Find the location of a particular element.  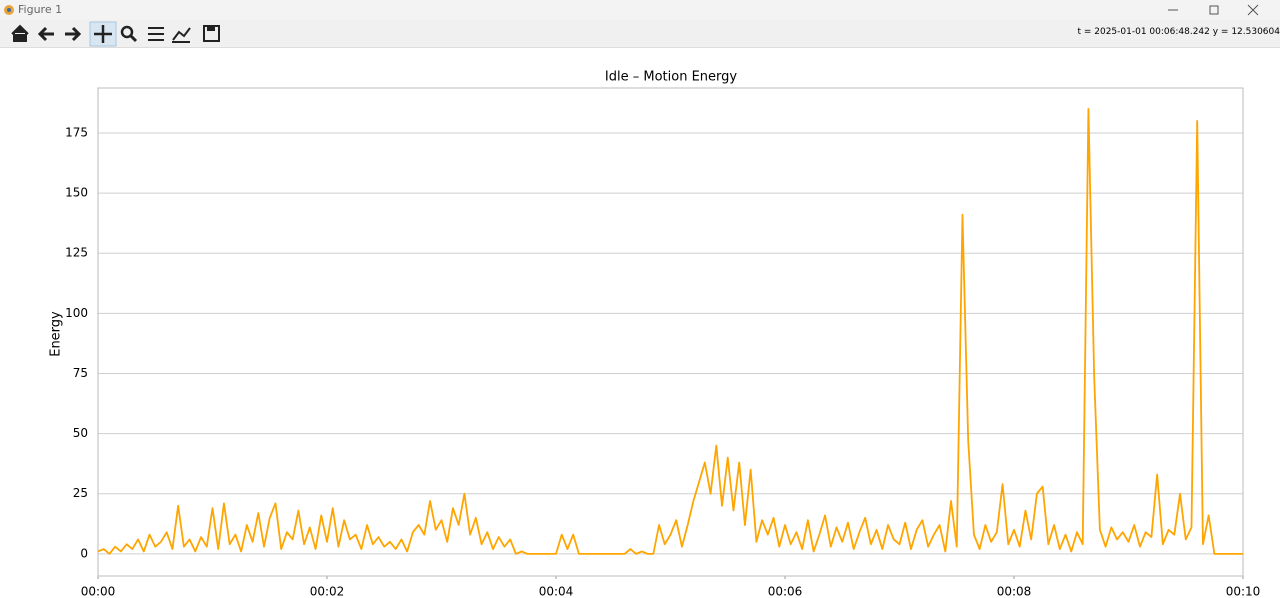

y-tick-label: 125 is located at coordinates (76, 253).